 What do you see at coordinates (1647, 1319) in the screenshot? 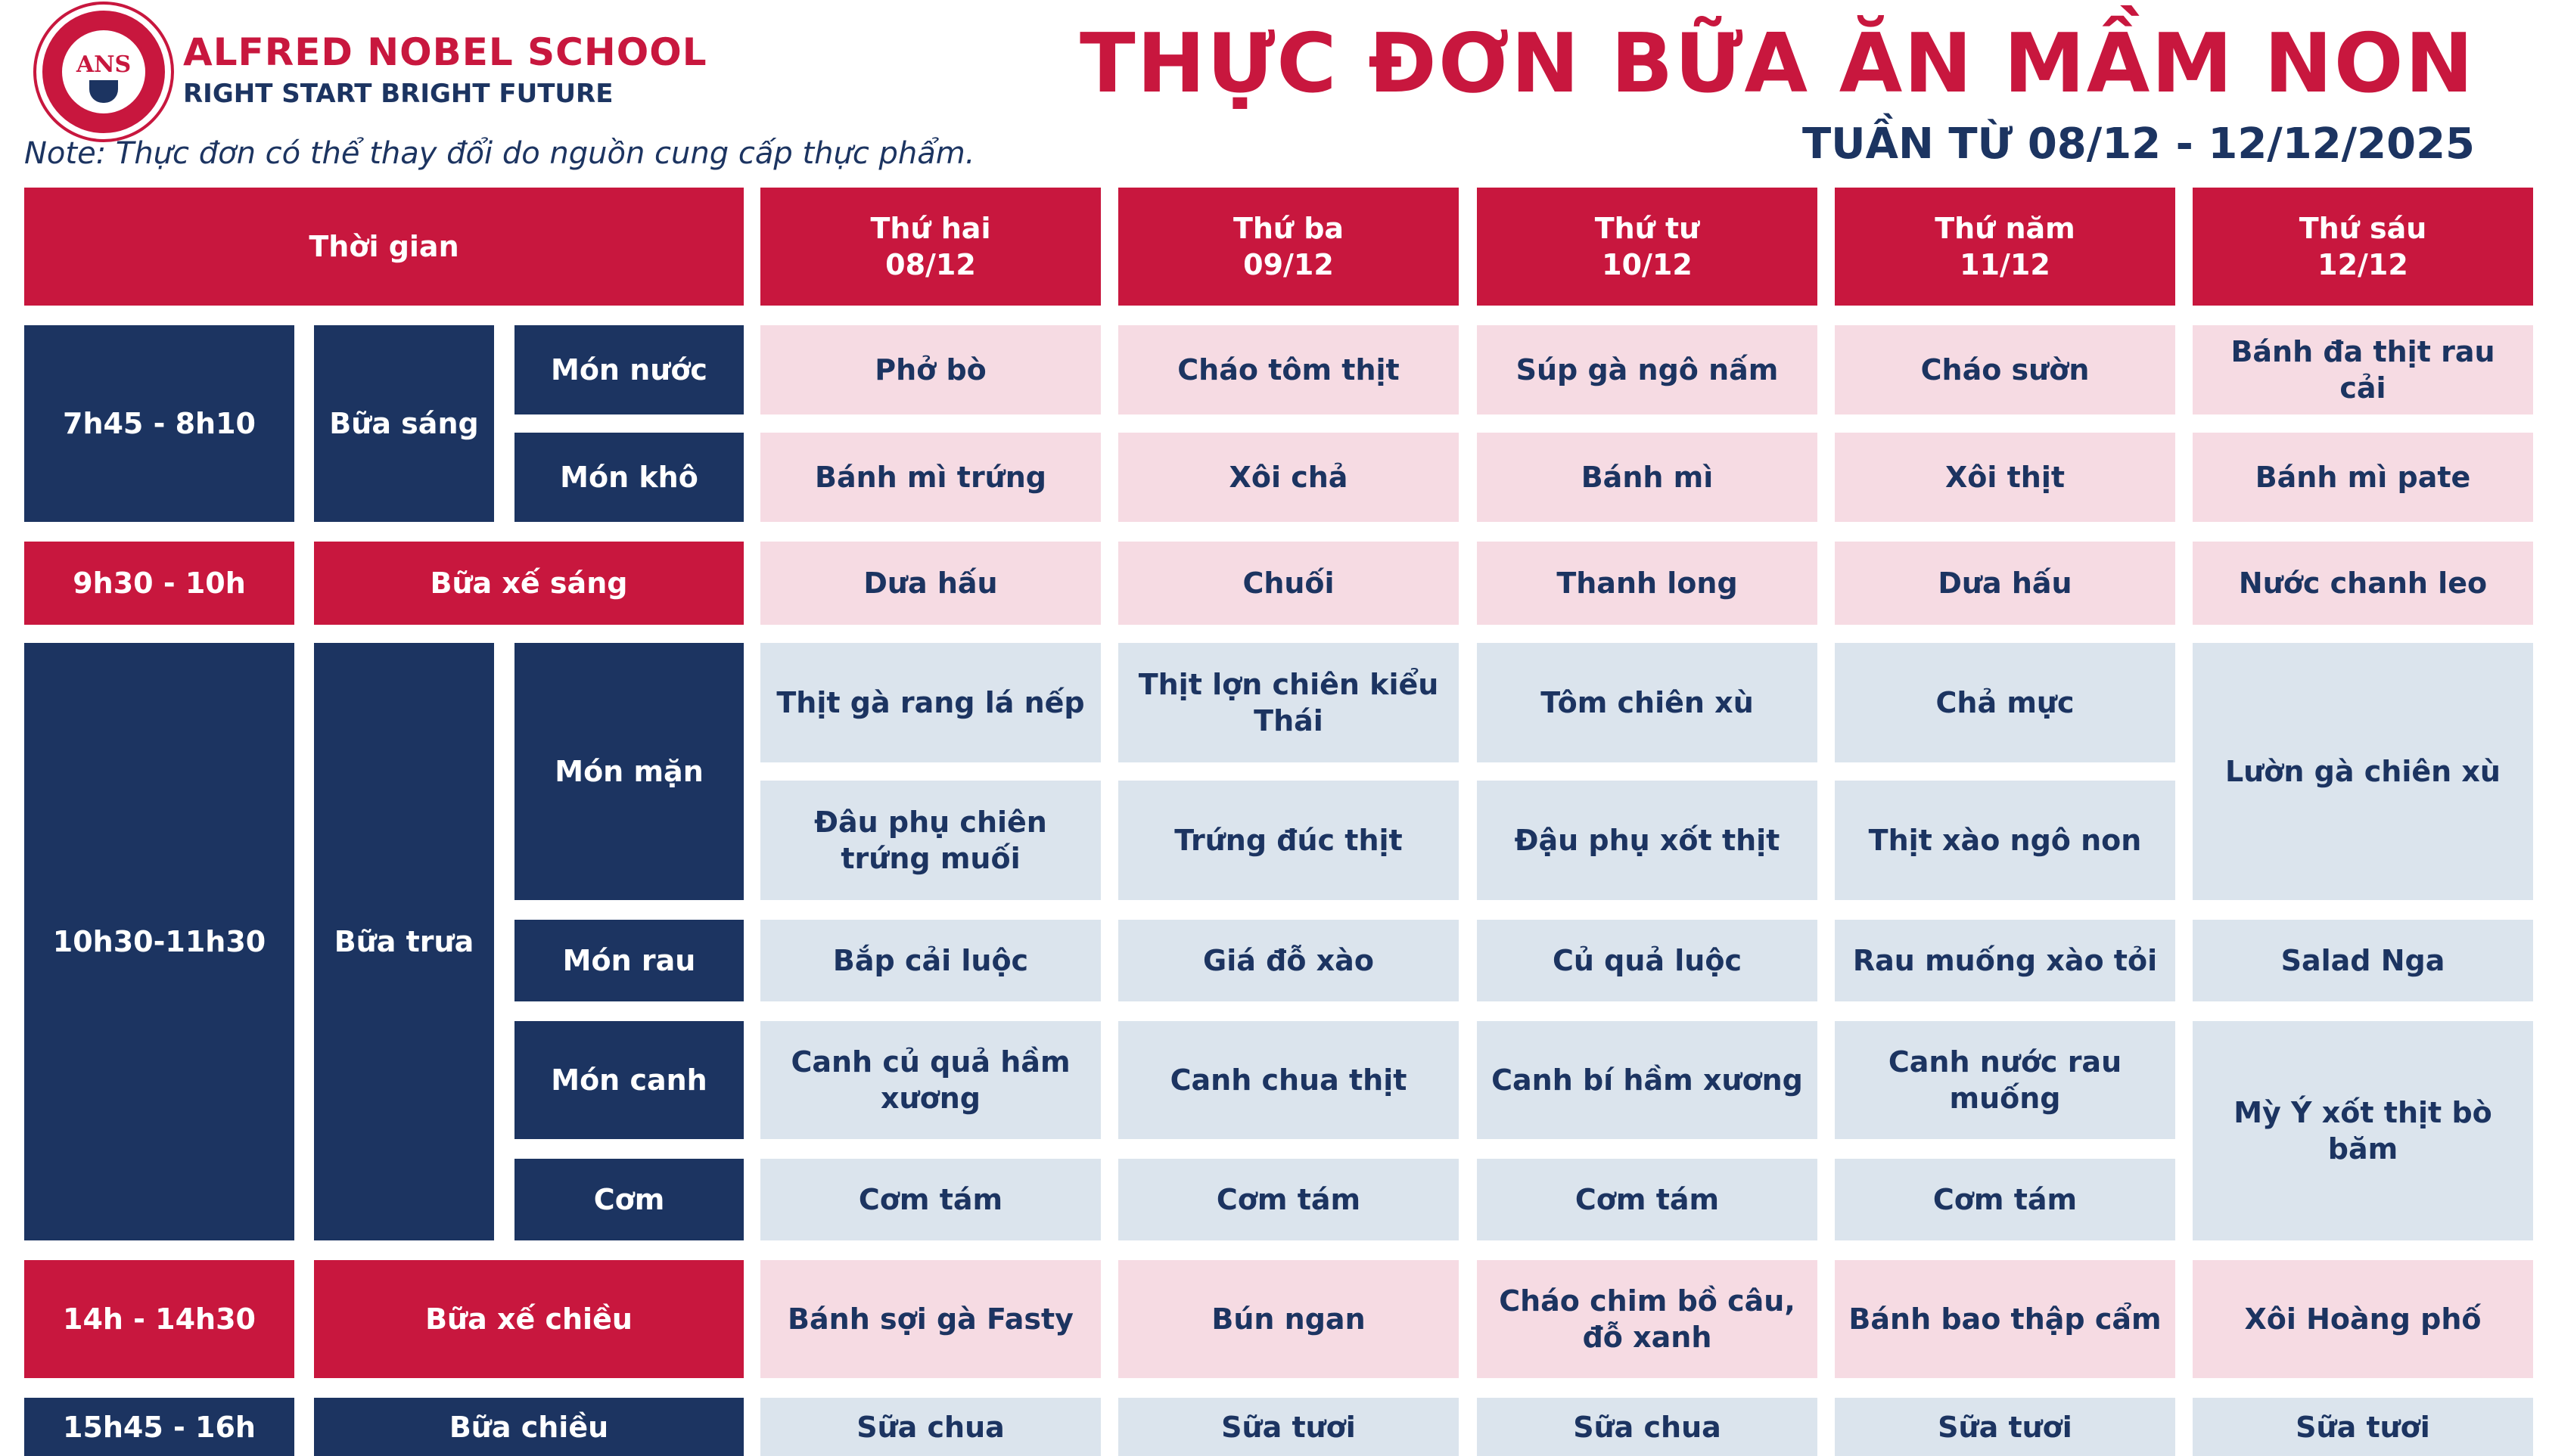
I see `menu-cell: Cháo chim bồ câu, đỗ xanh` at bounding box center [1647, 1319].